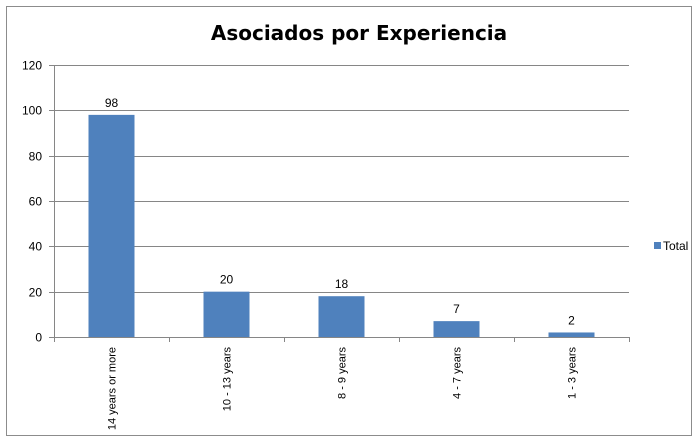 Image resolution: width=700 pixels, height=443 pixels. What do you see at coordinates (675, 246) in the screenshot?
I see `legend-label-total: Total` at bounding box center [675, 246].